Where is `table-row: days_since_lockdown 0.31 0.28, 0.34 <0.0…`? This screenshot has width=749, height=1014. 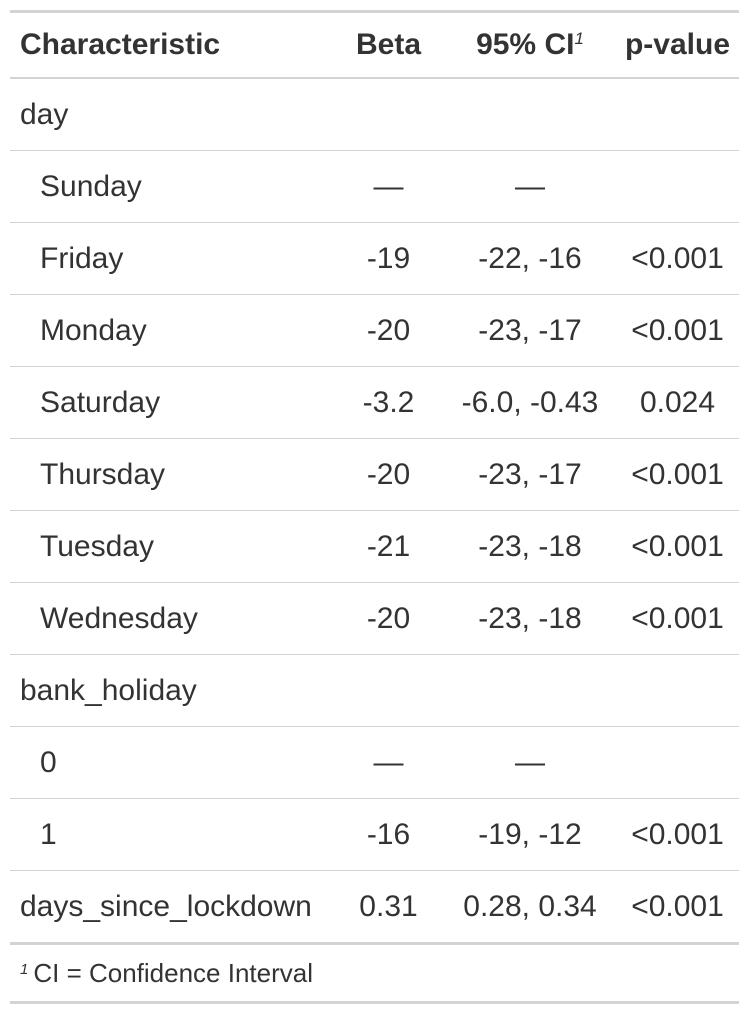 table-row: days_since_lockdown 0.31 0.28, 0.34 <0.0… is located at coordinates (374, 907).